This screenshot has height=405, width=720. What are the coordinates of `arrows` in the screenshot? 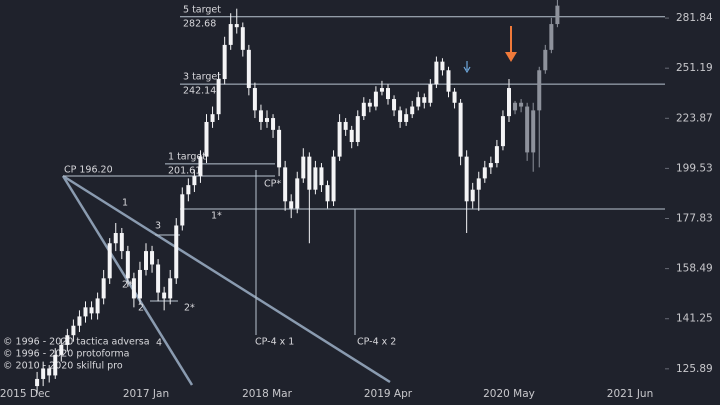 It's located at (490, 50).